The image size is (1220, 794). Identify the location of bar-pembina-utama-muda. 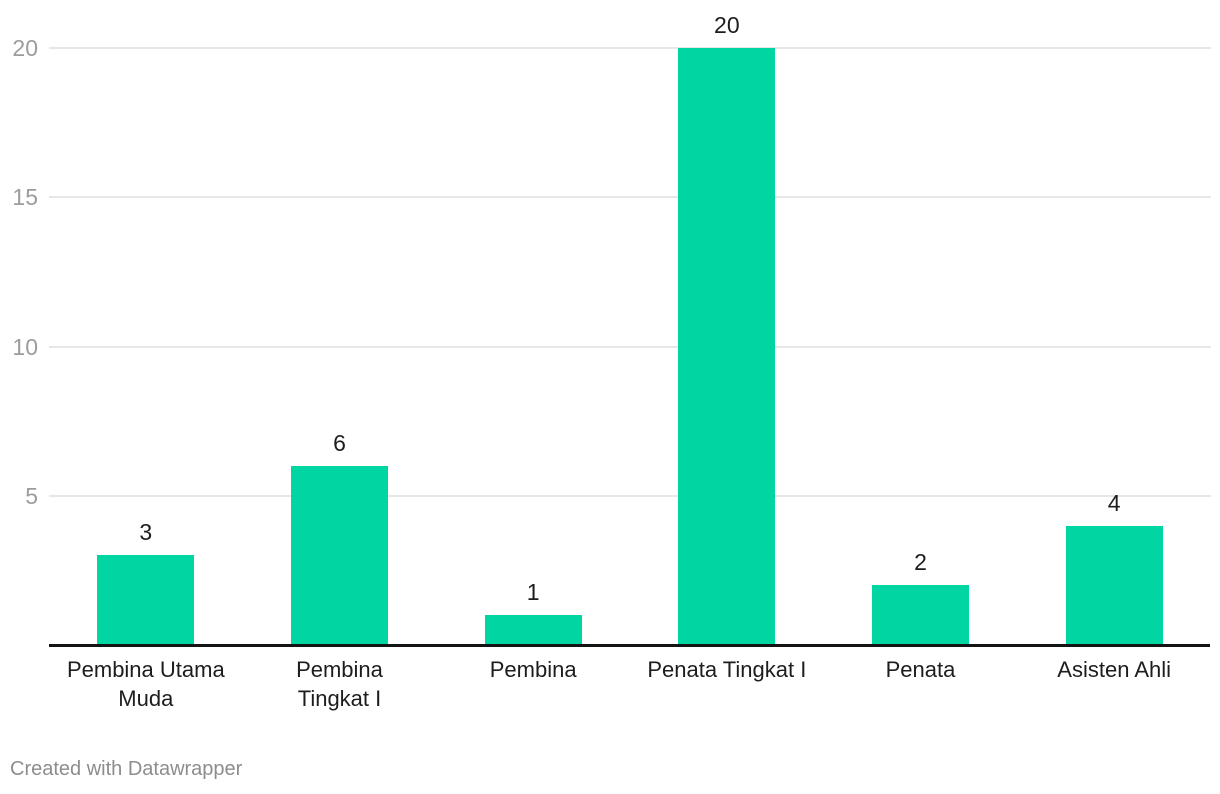
(146, 600).